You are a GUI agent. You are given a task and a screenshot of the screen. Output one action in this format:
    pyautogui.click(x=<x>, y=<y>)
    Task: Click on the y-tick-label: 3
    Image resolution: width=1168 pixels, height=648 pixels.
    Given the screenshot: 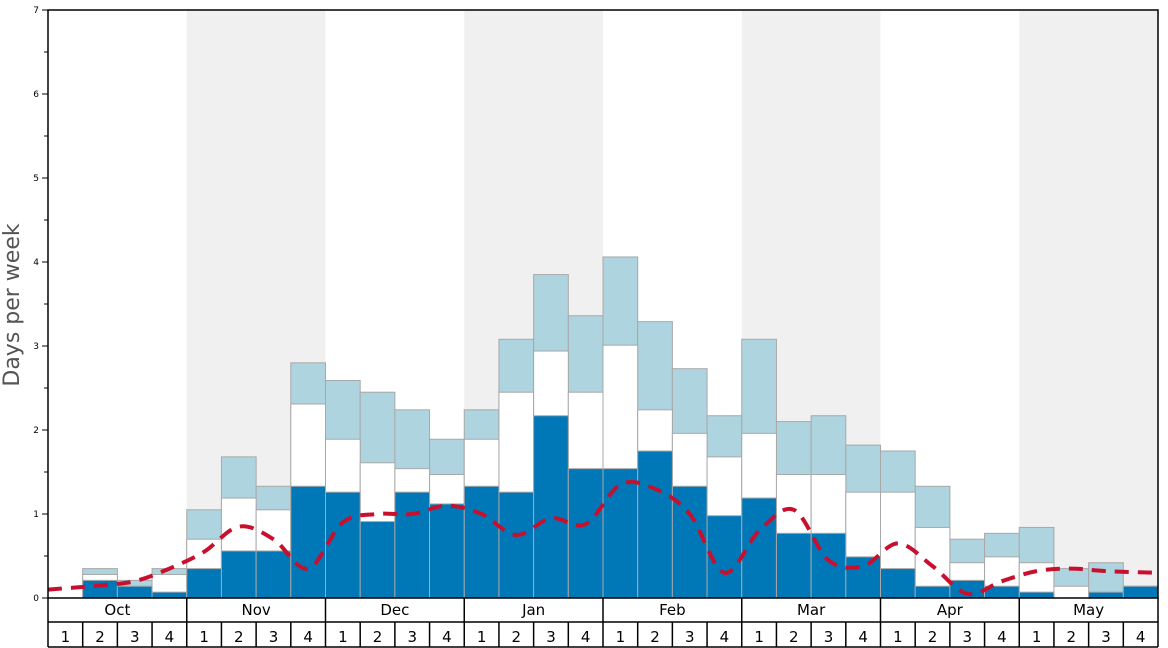 What is the action you would take?
    pyautogui.click(x=36, y=347)
    